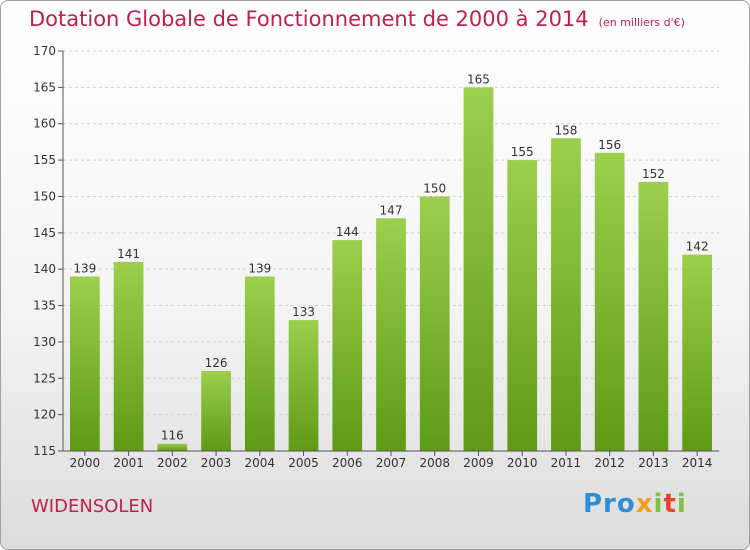 The height and width of the screenshot is (550, 750). What do you see at coordinates (44, 306) in the screenshot?
I see `y-tick-label: 135` at bounding box center [44, 306].